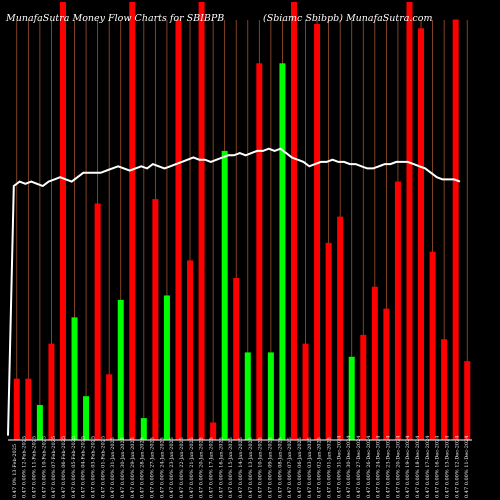 The image size is (500, 500). Describe the element at coordinates (251, 467) in the screenshot. I see `x-tick-label: 0.47 0.00% 13-Jan-2025` at that location.